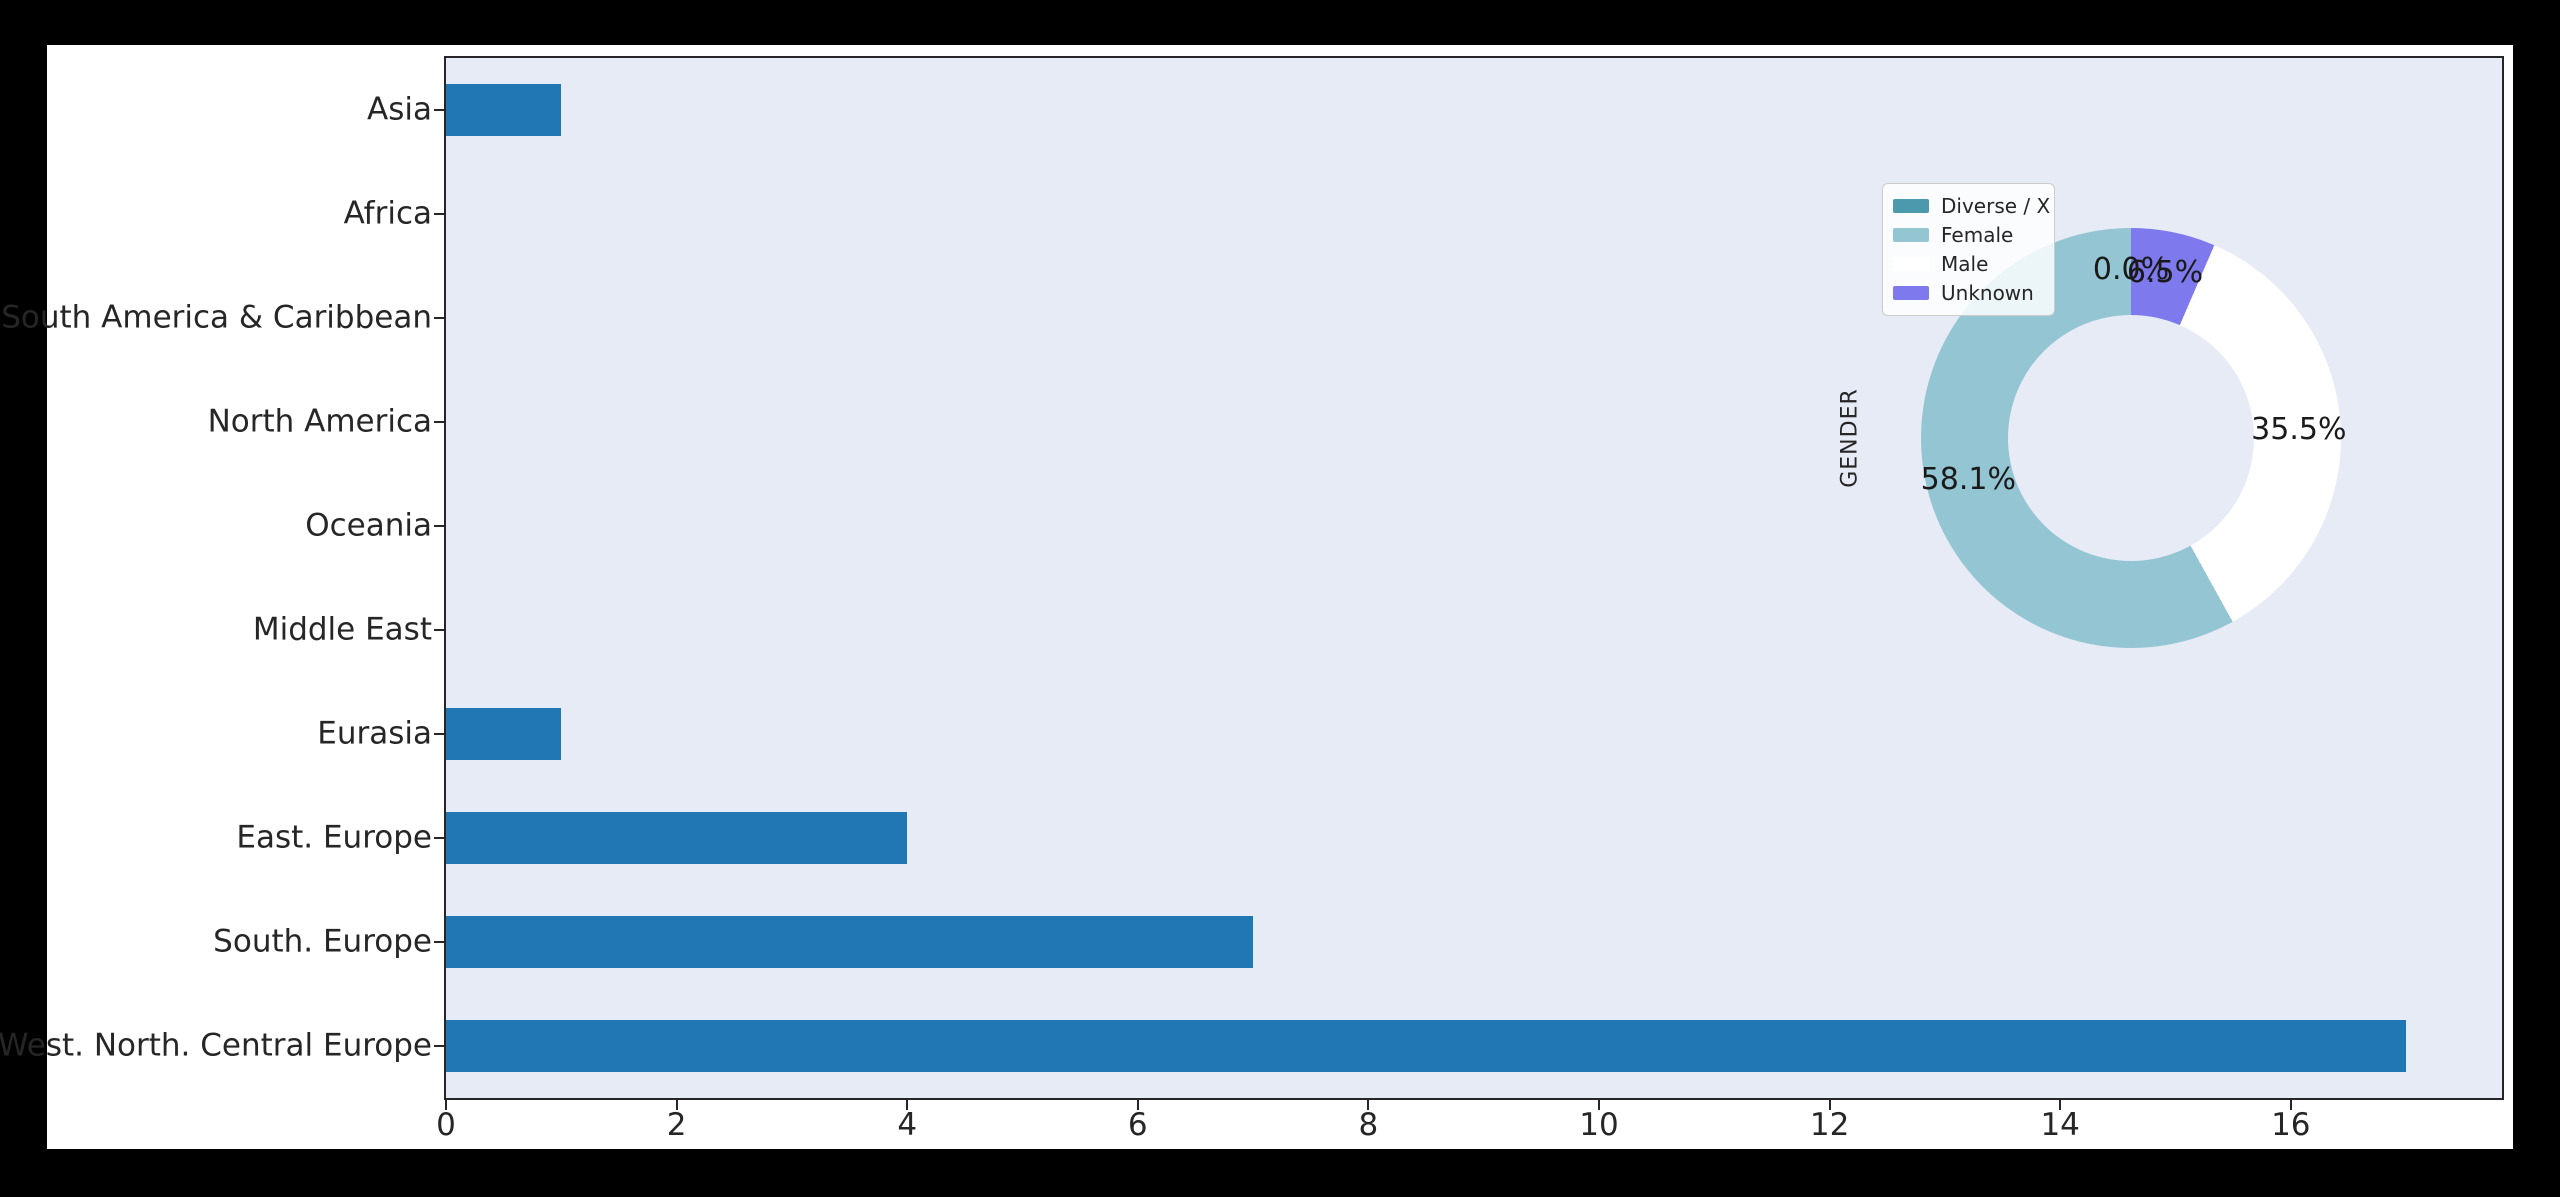  What do you see at coordinates (387, 213) in the screenshot?
I see `y-category-label: Africa` at bounding box center [387, 213].